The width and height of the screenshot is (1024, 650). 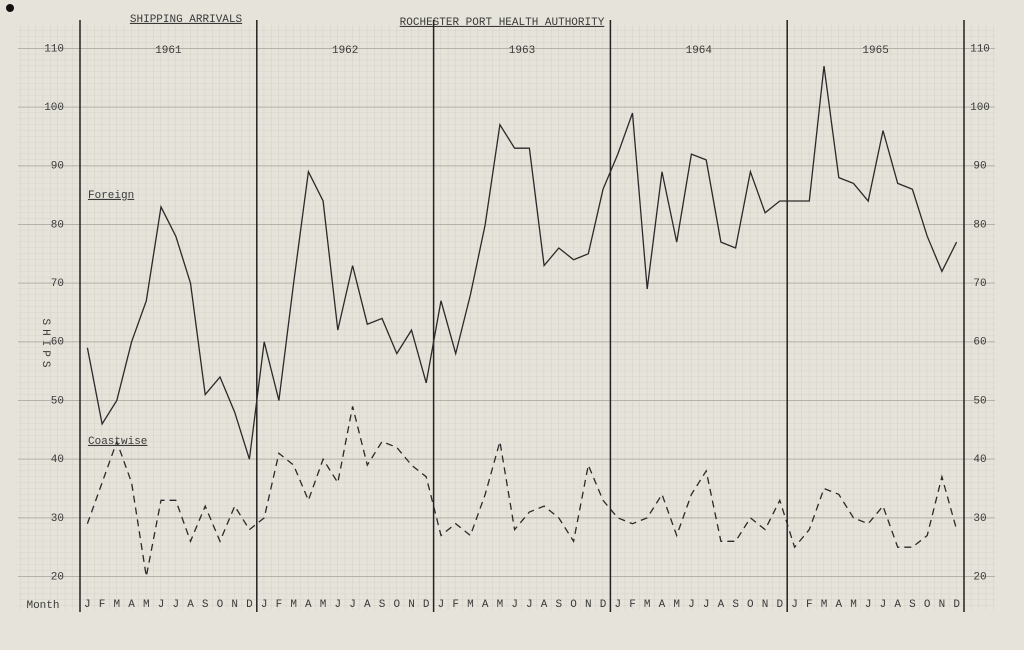 I want to click on y-tick-label-right: 40, so click(x=979, y=460).